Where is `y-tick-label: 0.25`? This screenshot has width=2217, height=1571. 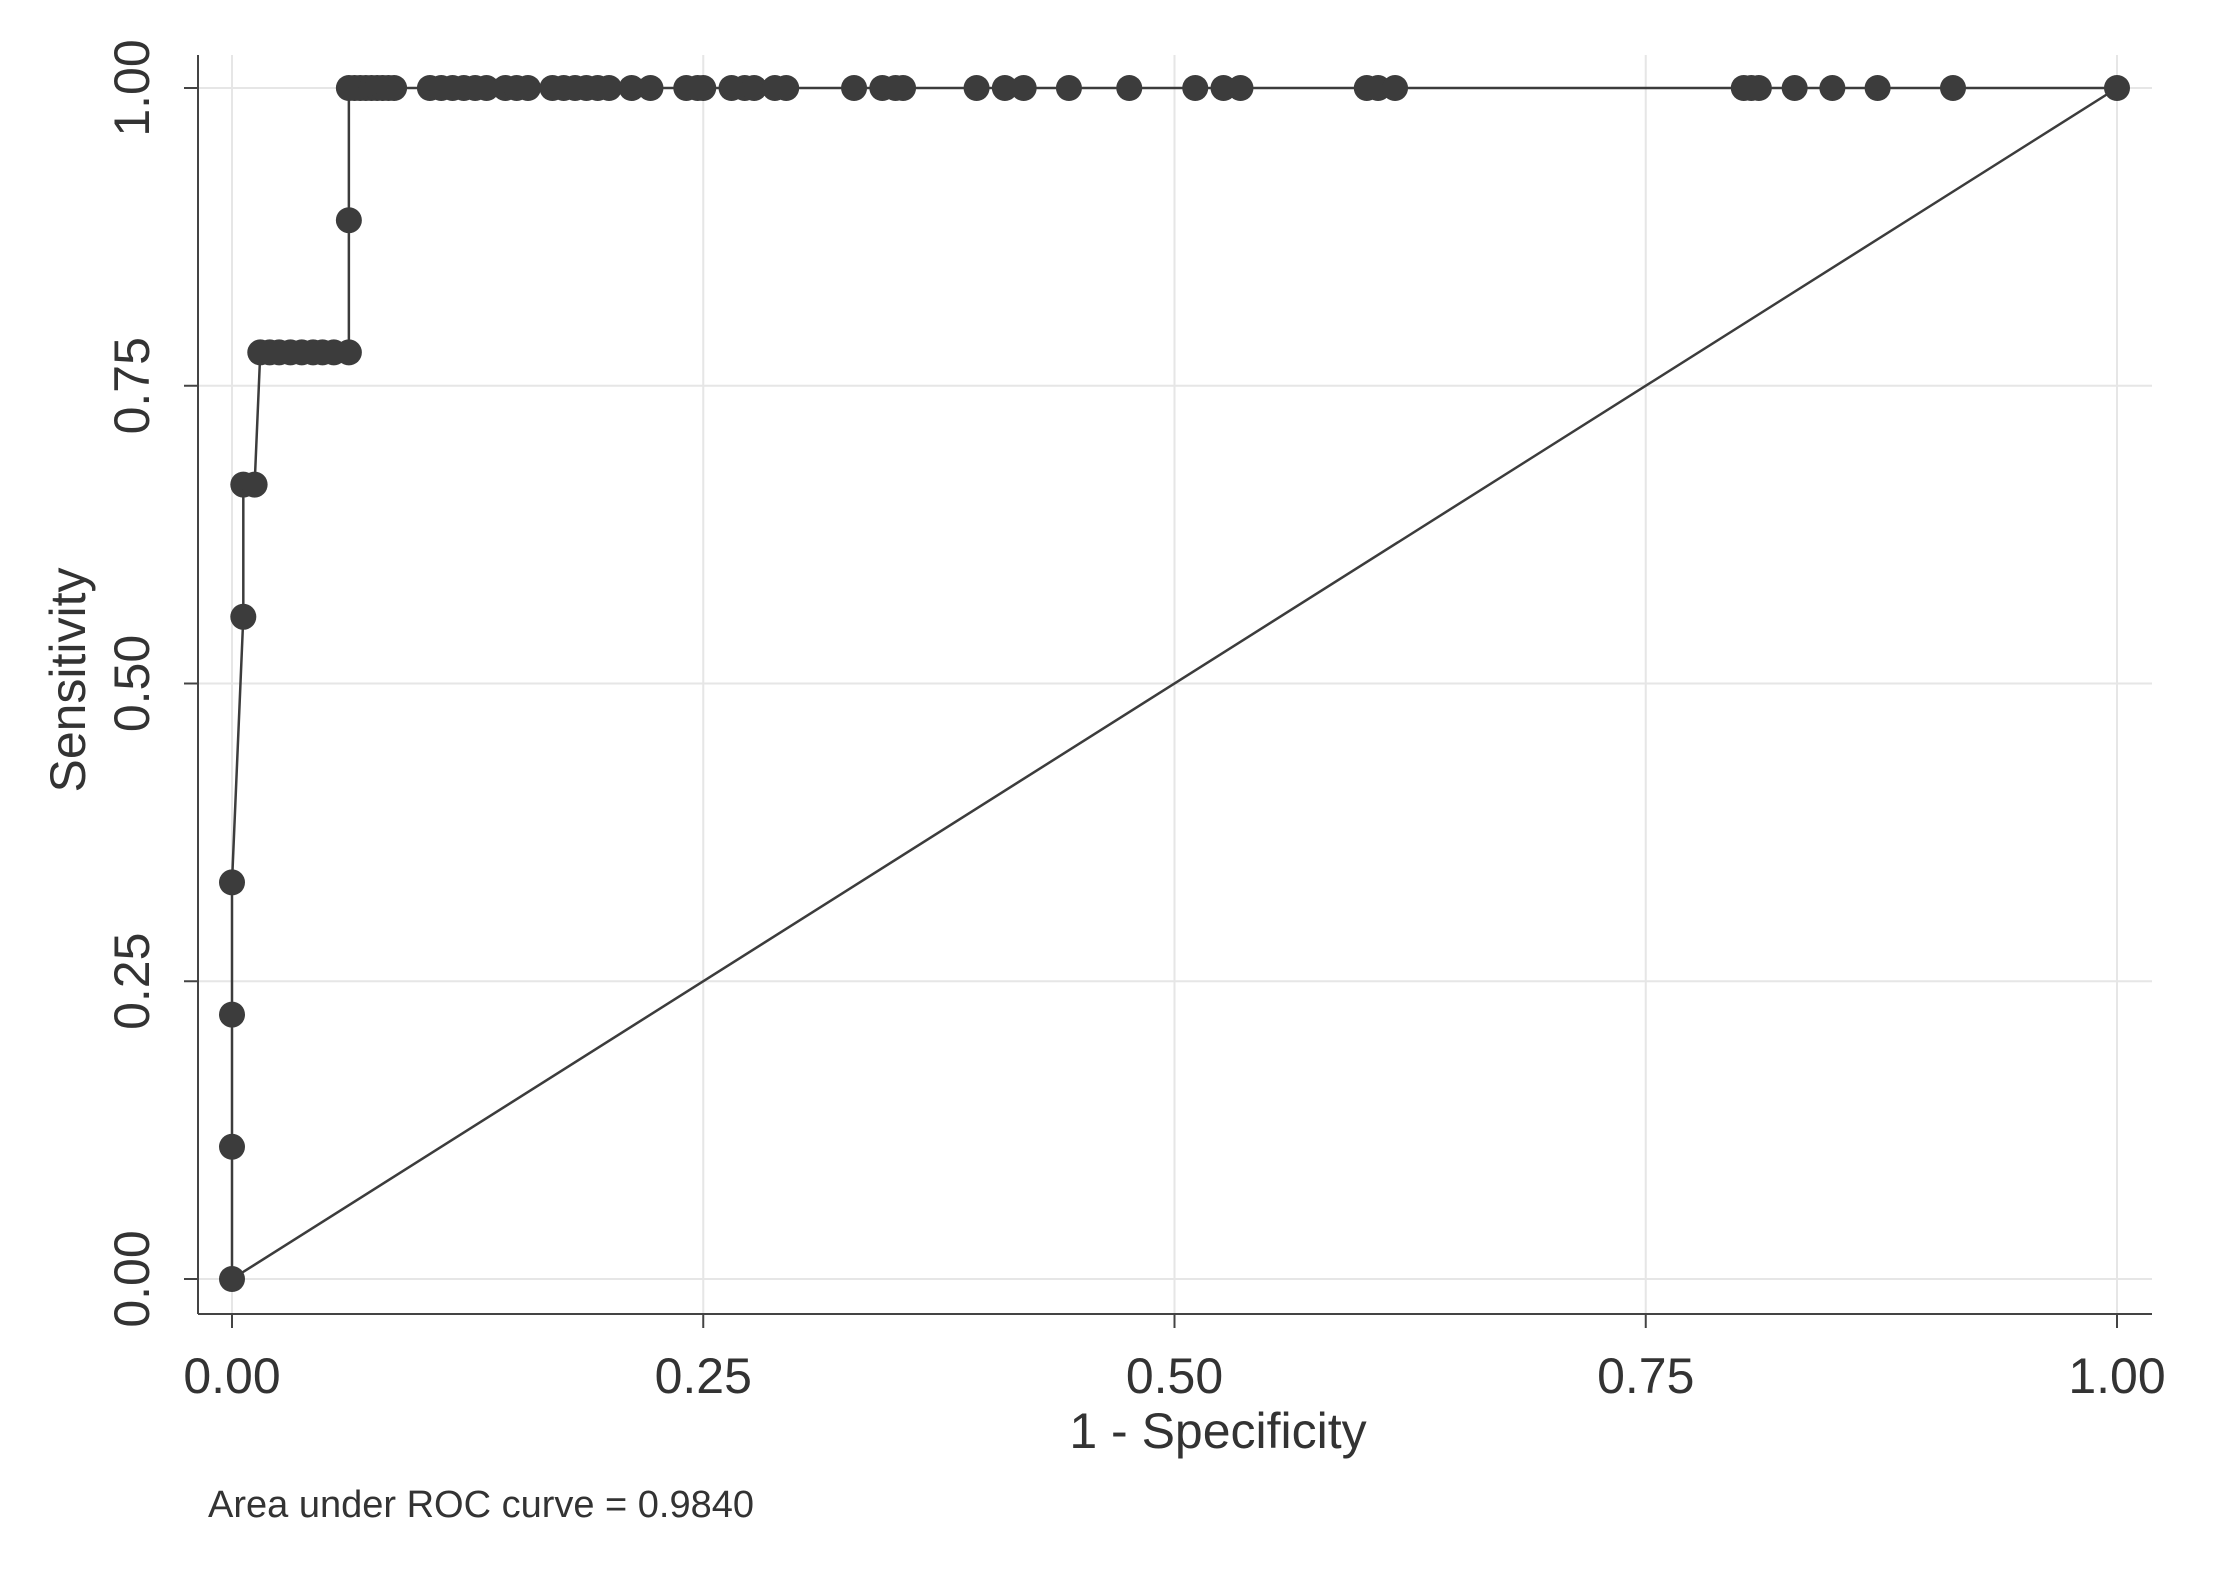
y-tick-label: 0.25 is located at coordinates (132, 981).